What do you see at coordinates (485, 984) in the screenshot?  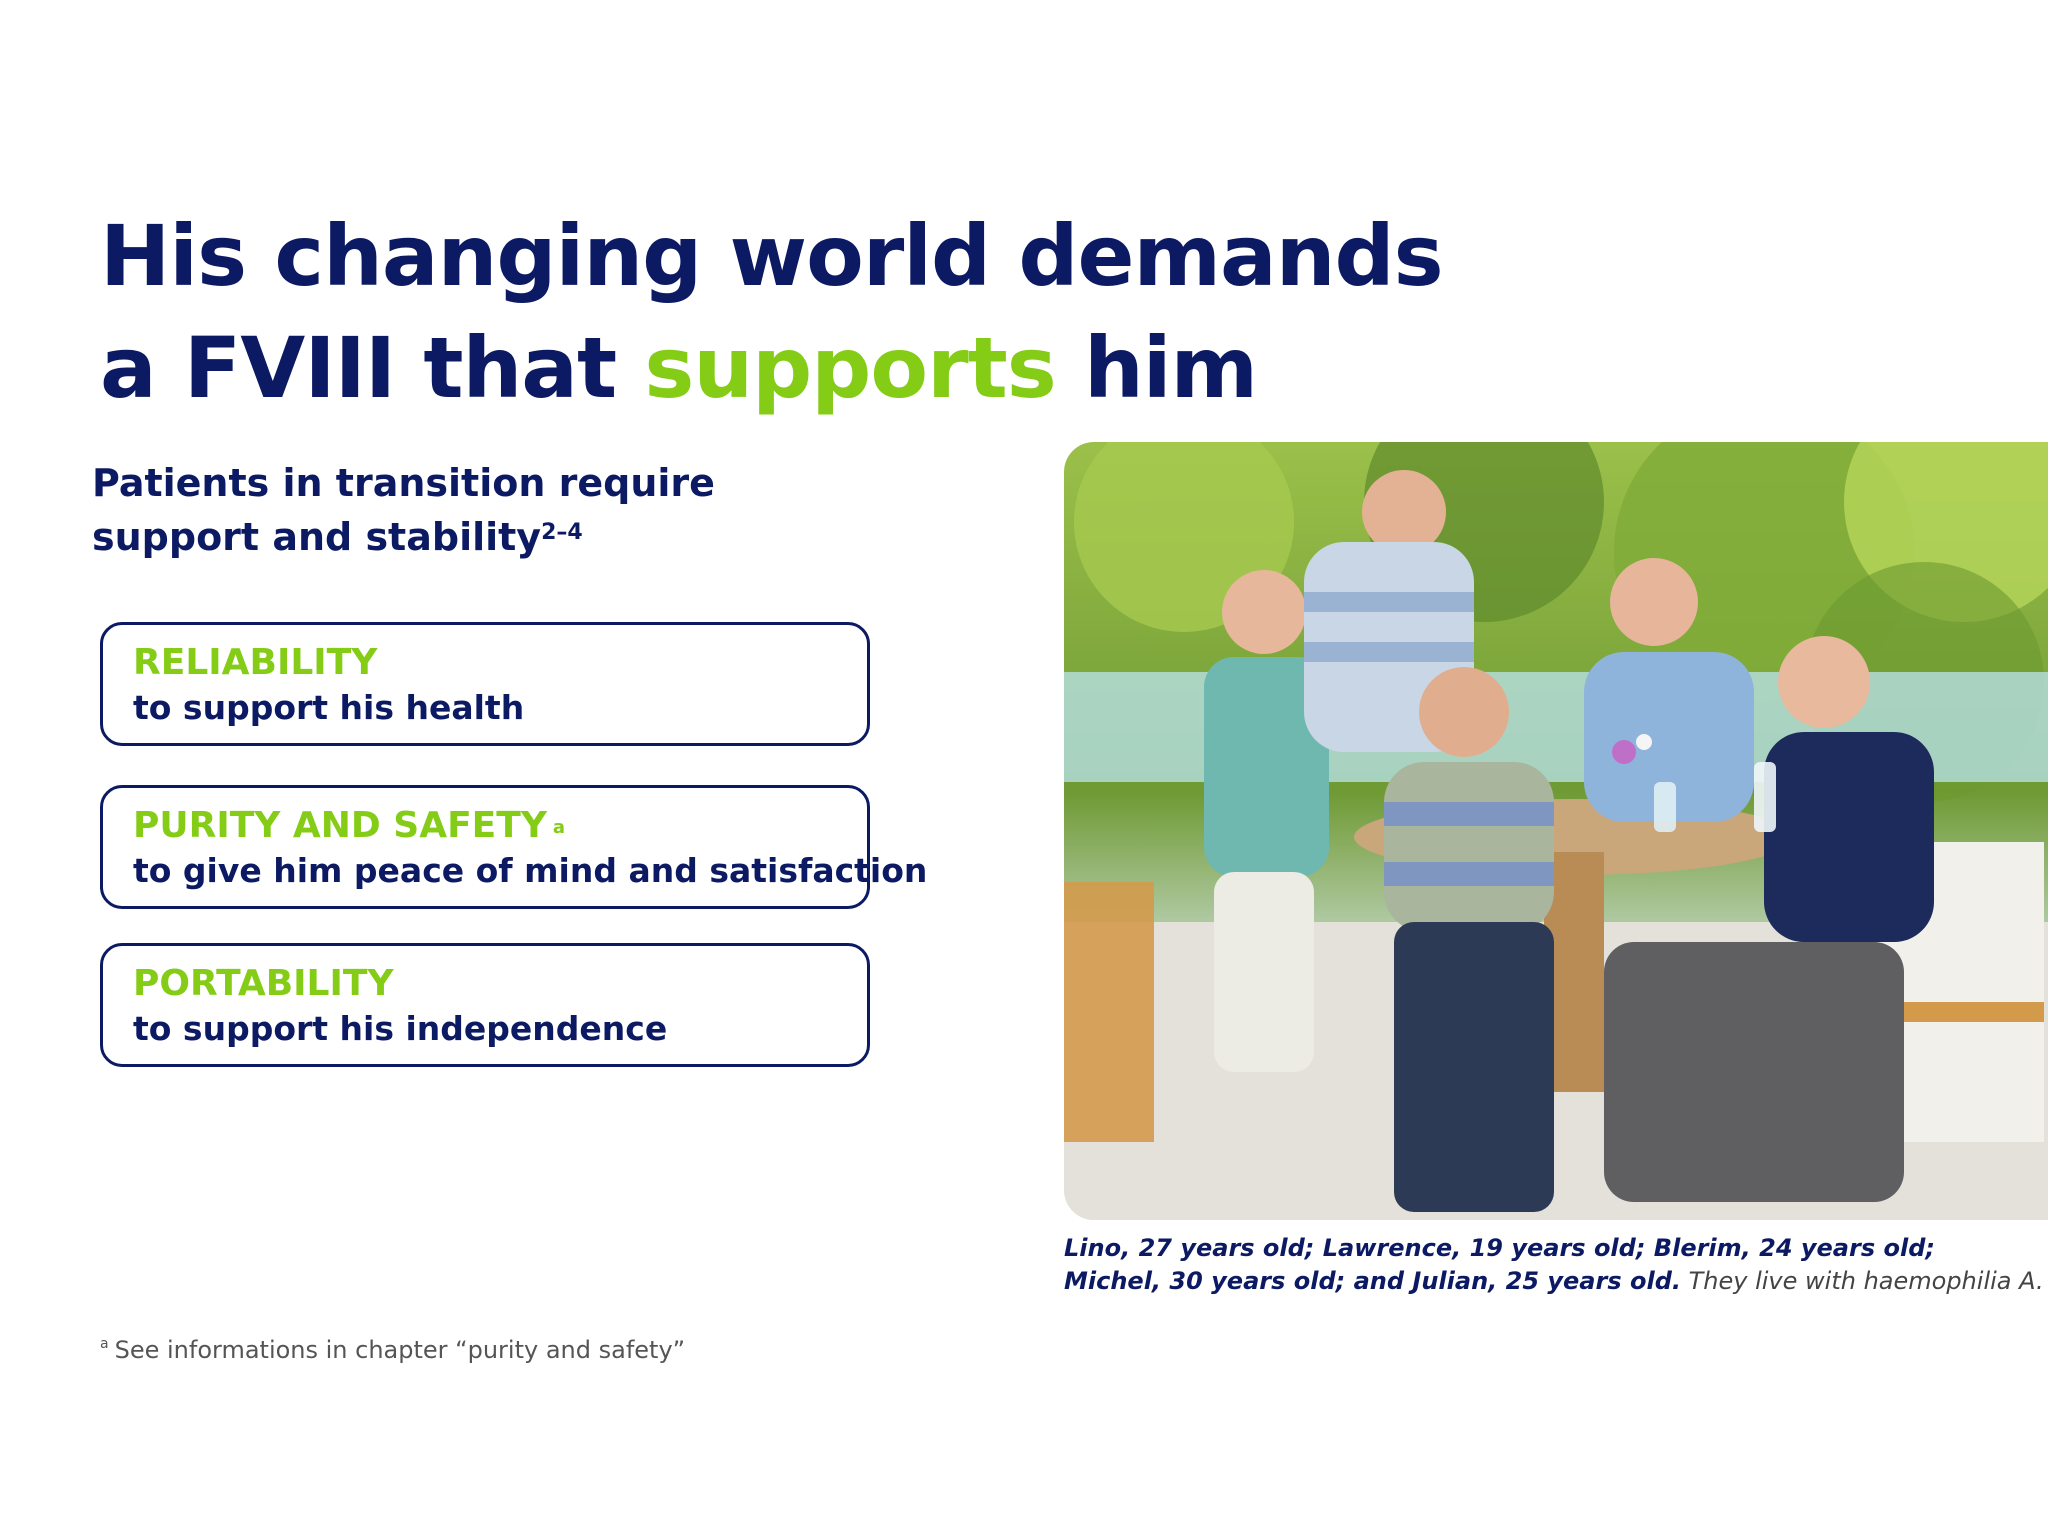 I see `card-title: PORTABILITY` at bounding box center [485, 984].